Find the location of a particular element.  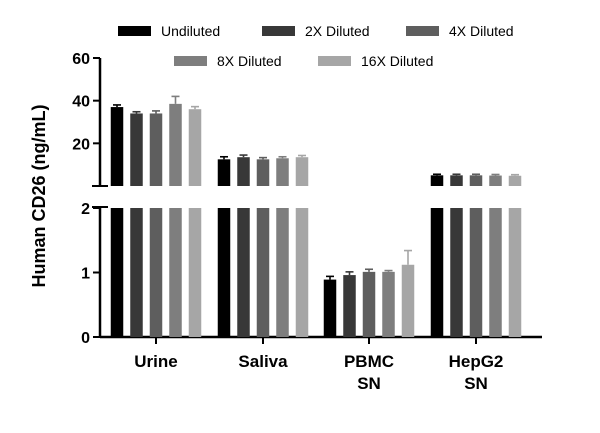

y-tick-label: 60 is located at coordinates (81, 59).